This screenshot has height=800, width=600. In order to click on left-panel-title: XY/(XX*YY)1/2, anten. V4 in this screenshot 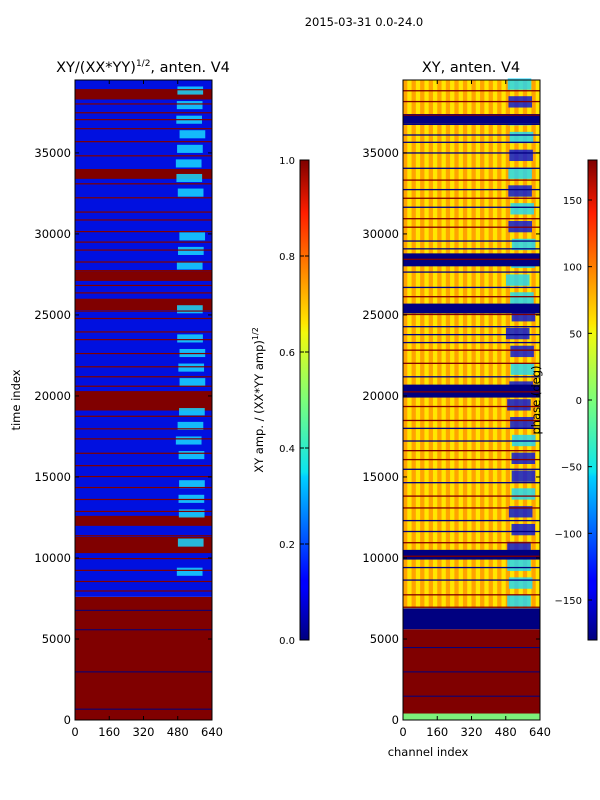, I will do `click(143, 67)`.